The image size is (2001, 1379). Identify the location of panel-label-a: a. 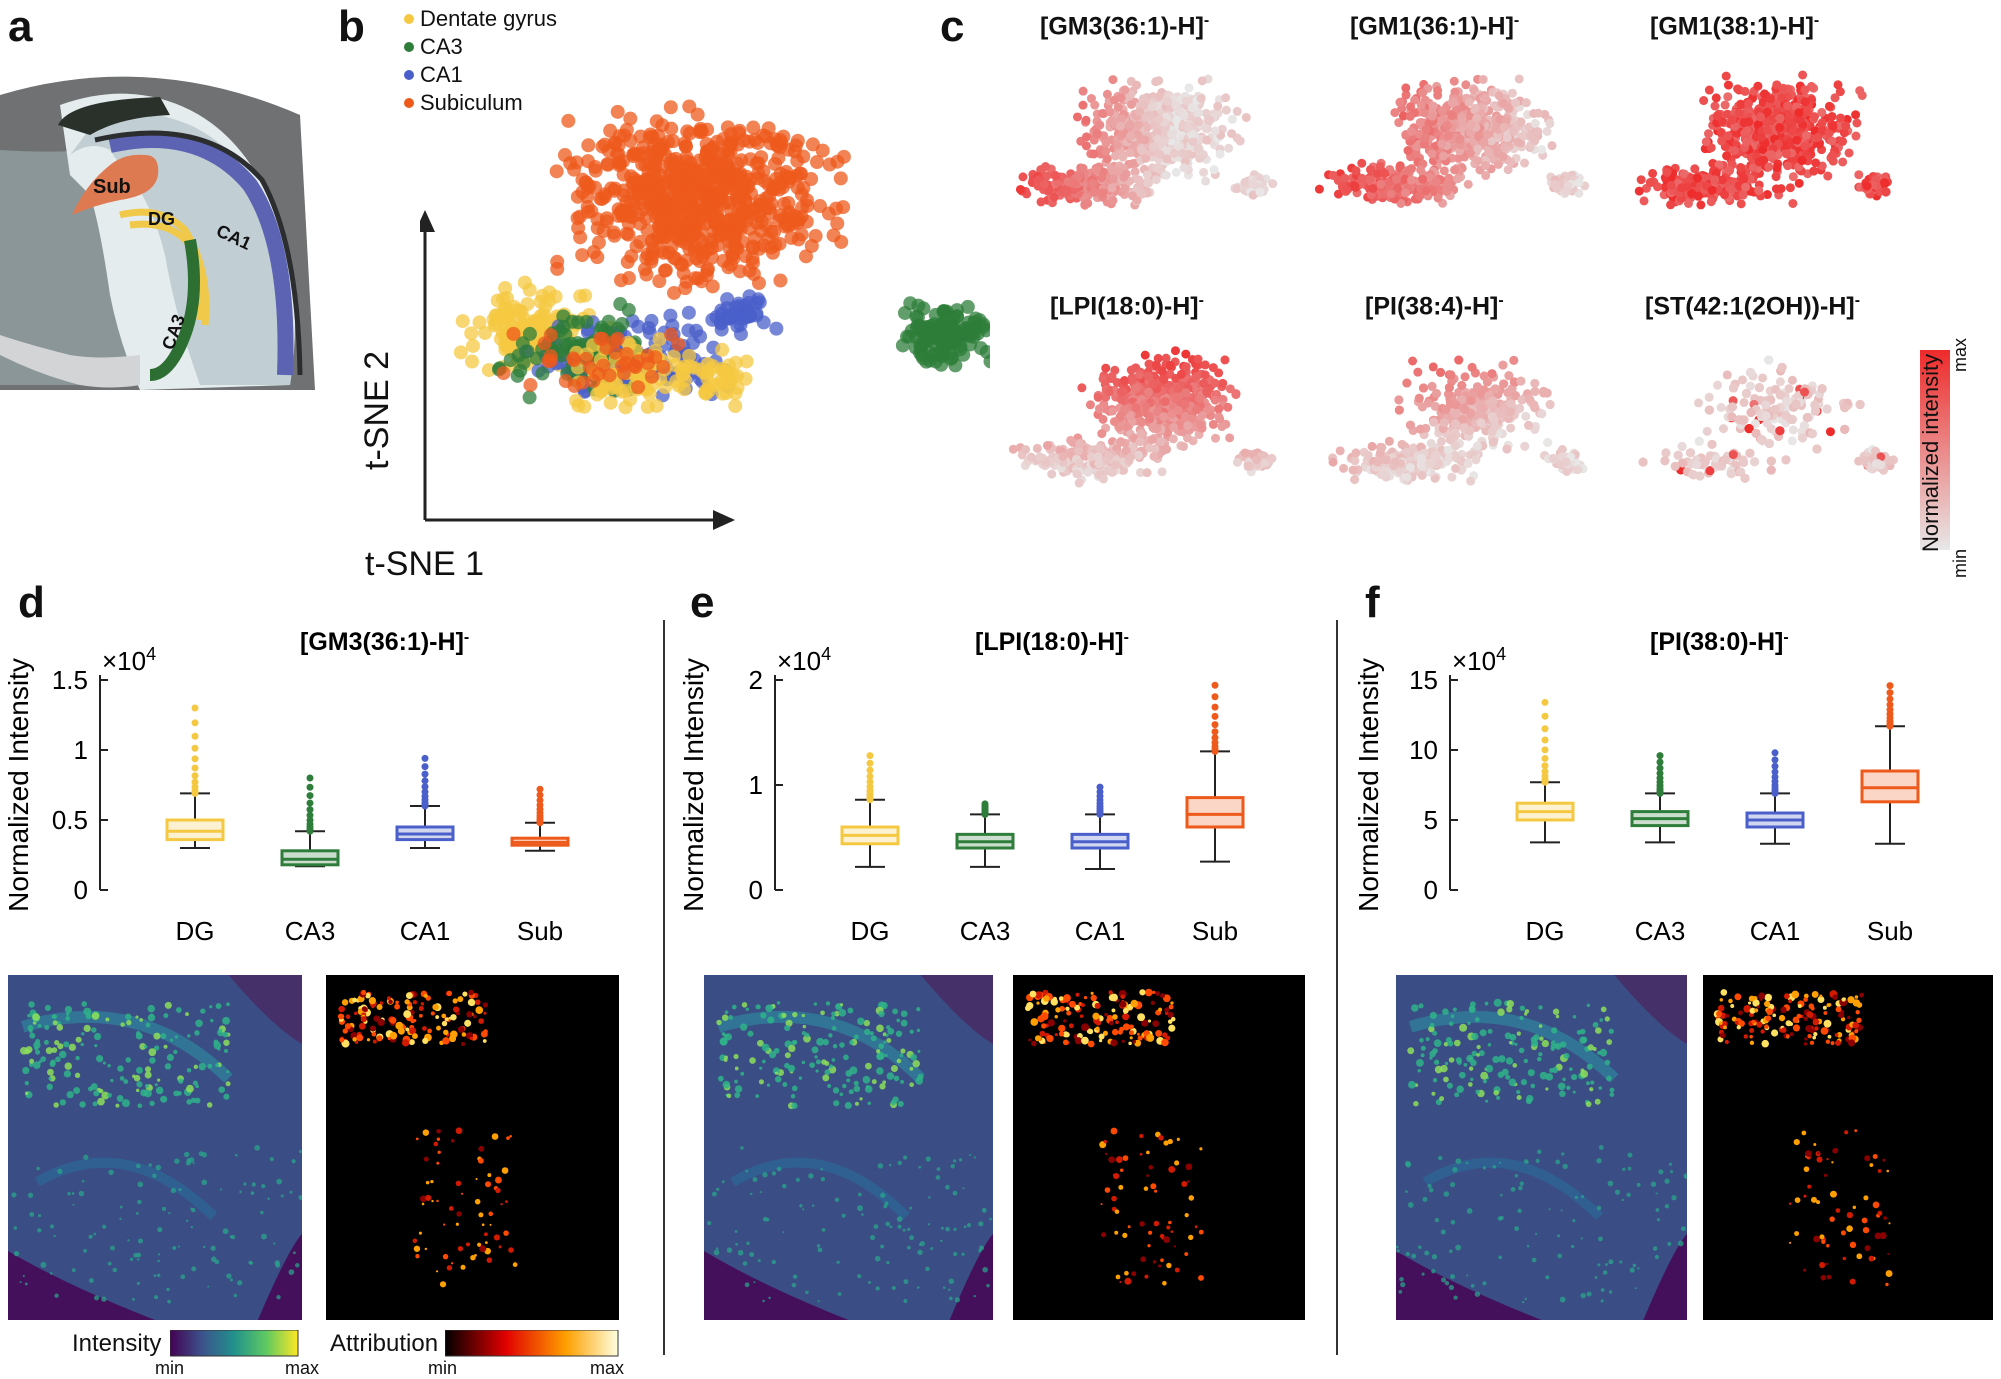
(20, 26).